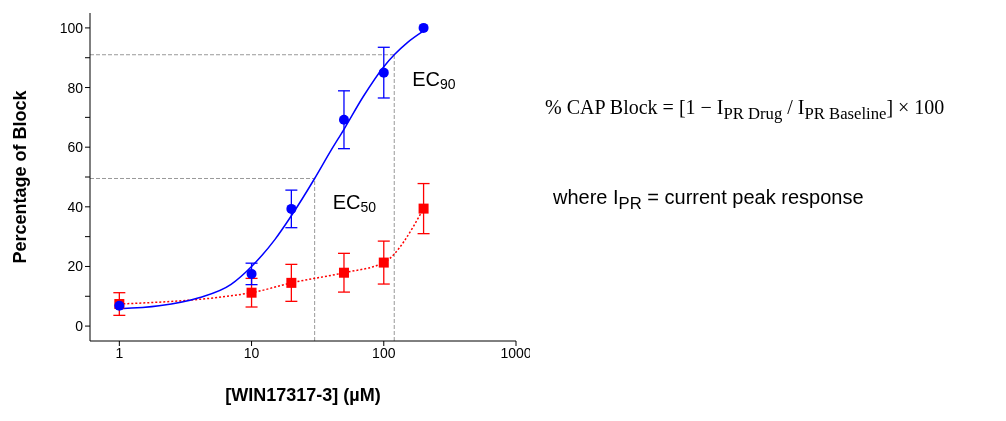  What do you see at coordinates (745, 110) in the screenshot?
I see `text: % CAP Block = [1 − I$_{PR Drug}$ / I$_{PR Baseline}$] × 100` at bounding box center [745, 110].